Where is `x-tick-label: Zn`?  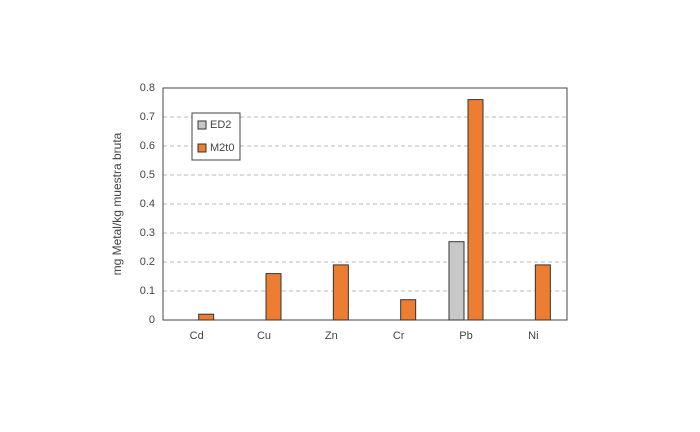 x-tick-label: Zn is located at coordinates (331, 336).